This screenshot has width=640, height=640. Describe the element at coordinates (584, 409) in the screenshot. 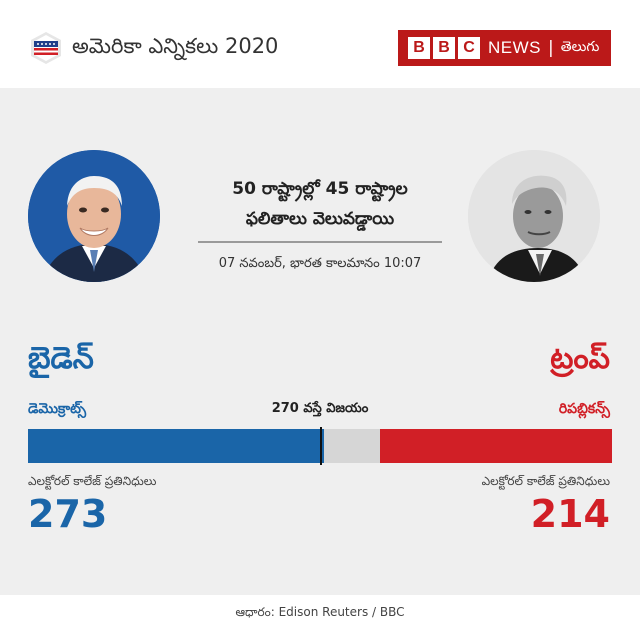

I see `trump-party: రిపబ్లికన్స్` at that location.